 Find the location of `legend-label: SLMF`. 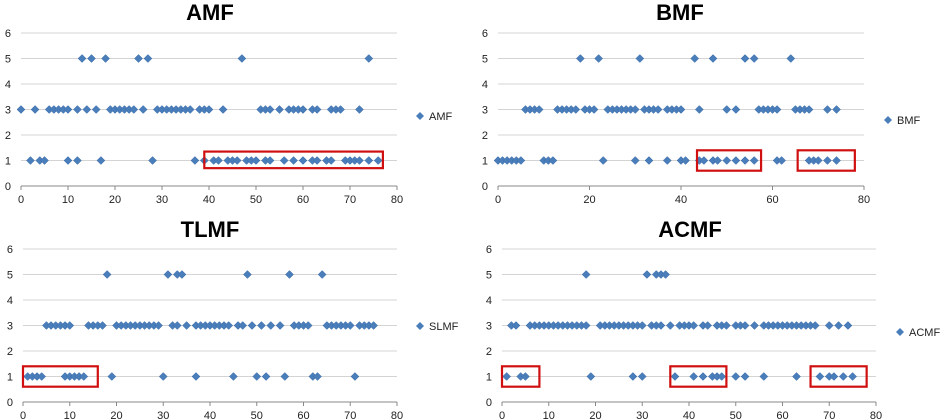

legend-label: SLMF is located at coordinates (444, 327).